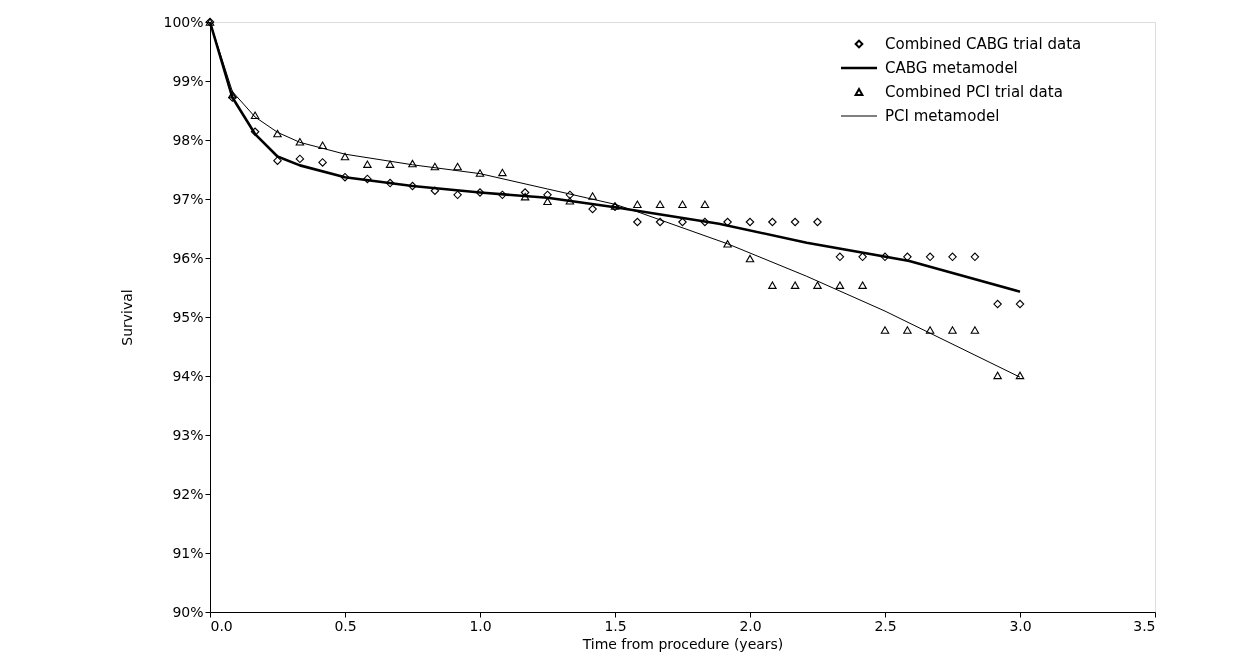 Image resolution: width=1257 pixels, height=662 pixels. Describe the element at coordinates (1020, 625) in the screenshot. I see `x-tick-label: 3.0` at that location.